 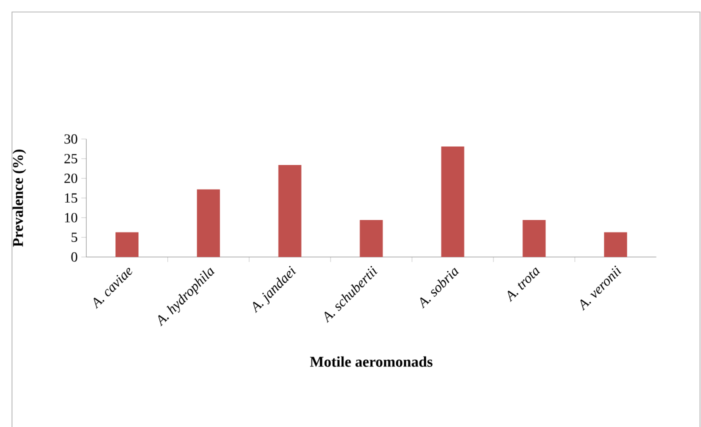 I want to click on y-tick-label: 0, so click(x=74, y=257).